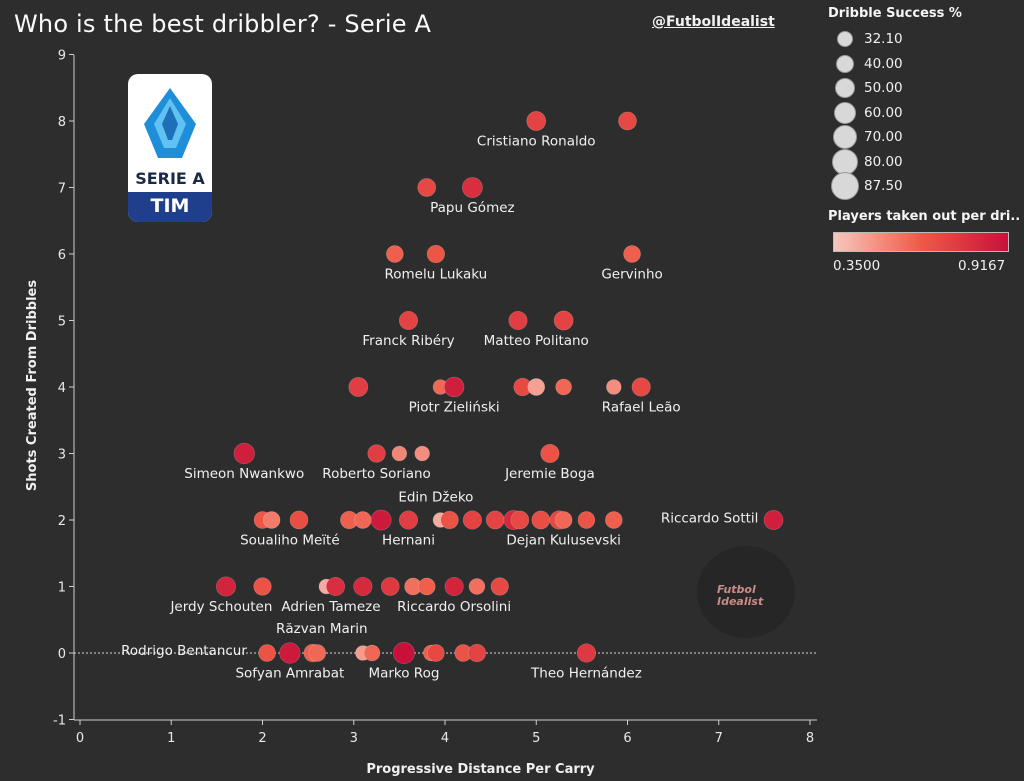 The width and height of the screenshot is (1024, 781). I want to click on player-label: Riccardo Orsolini, so click(454, 607).